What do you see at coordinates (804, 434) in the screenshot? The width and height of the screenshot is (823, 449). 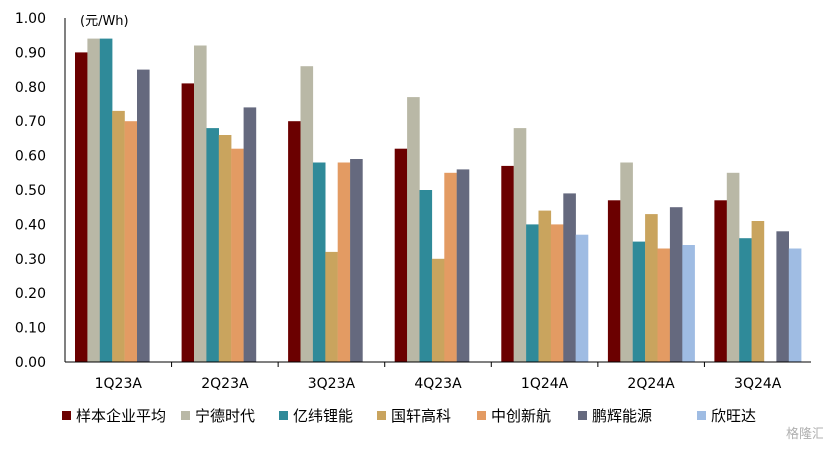 I see `watermark-text: 格隆汇` at bounding box center [804, 434].